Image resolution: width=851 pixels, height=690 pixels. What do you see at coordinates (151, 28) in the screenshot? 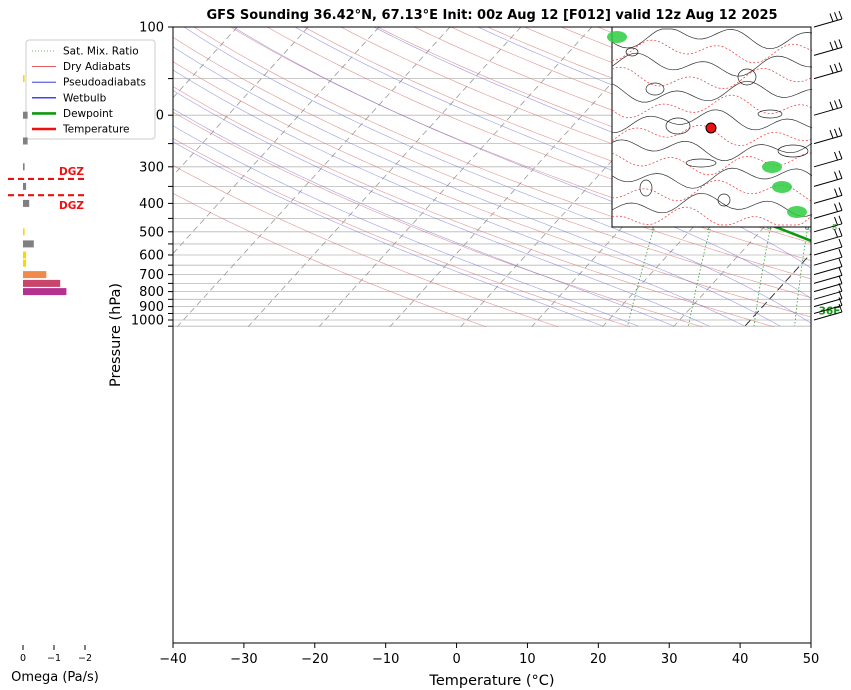
I see `y-tick-label: 100` at bounding box center [151, 28].